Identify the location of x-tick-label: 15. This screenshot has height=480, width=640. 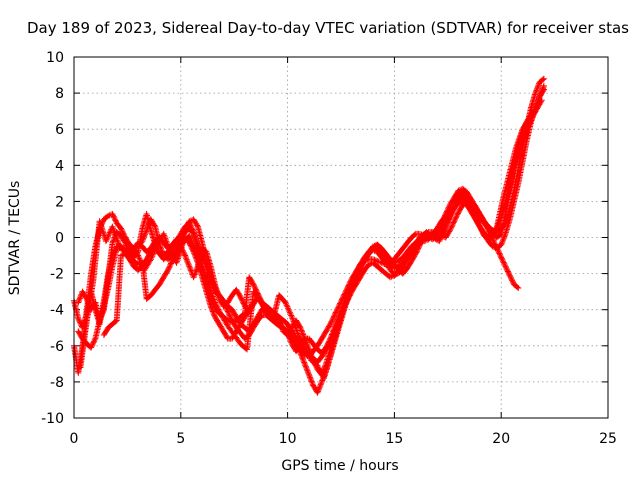
(394, 439).